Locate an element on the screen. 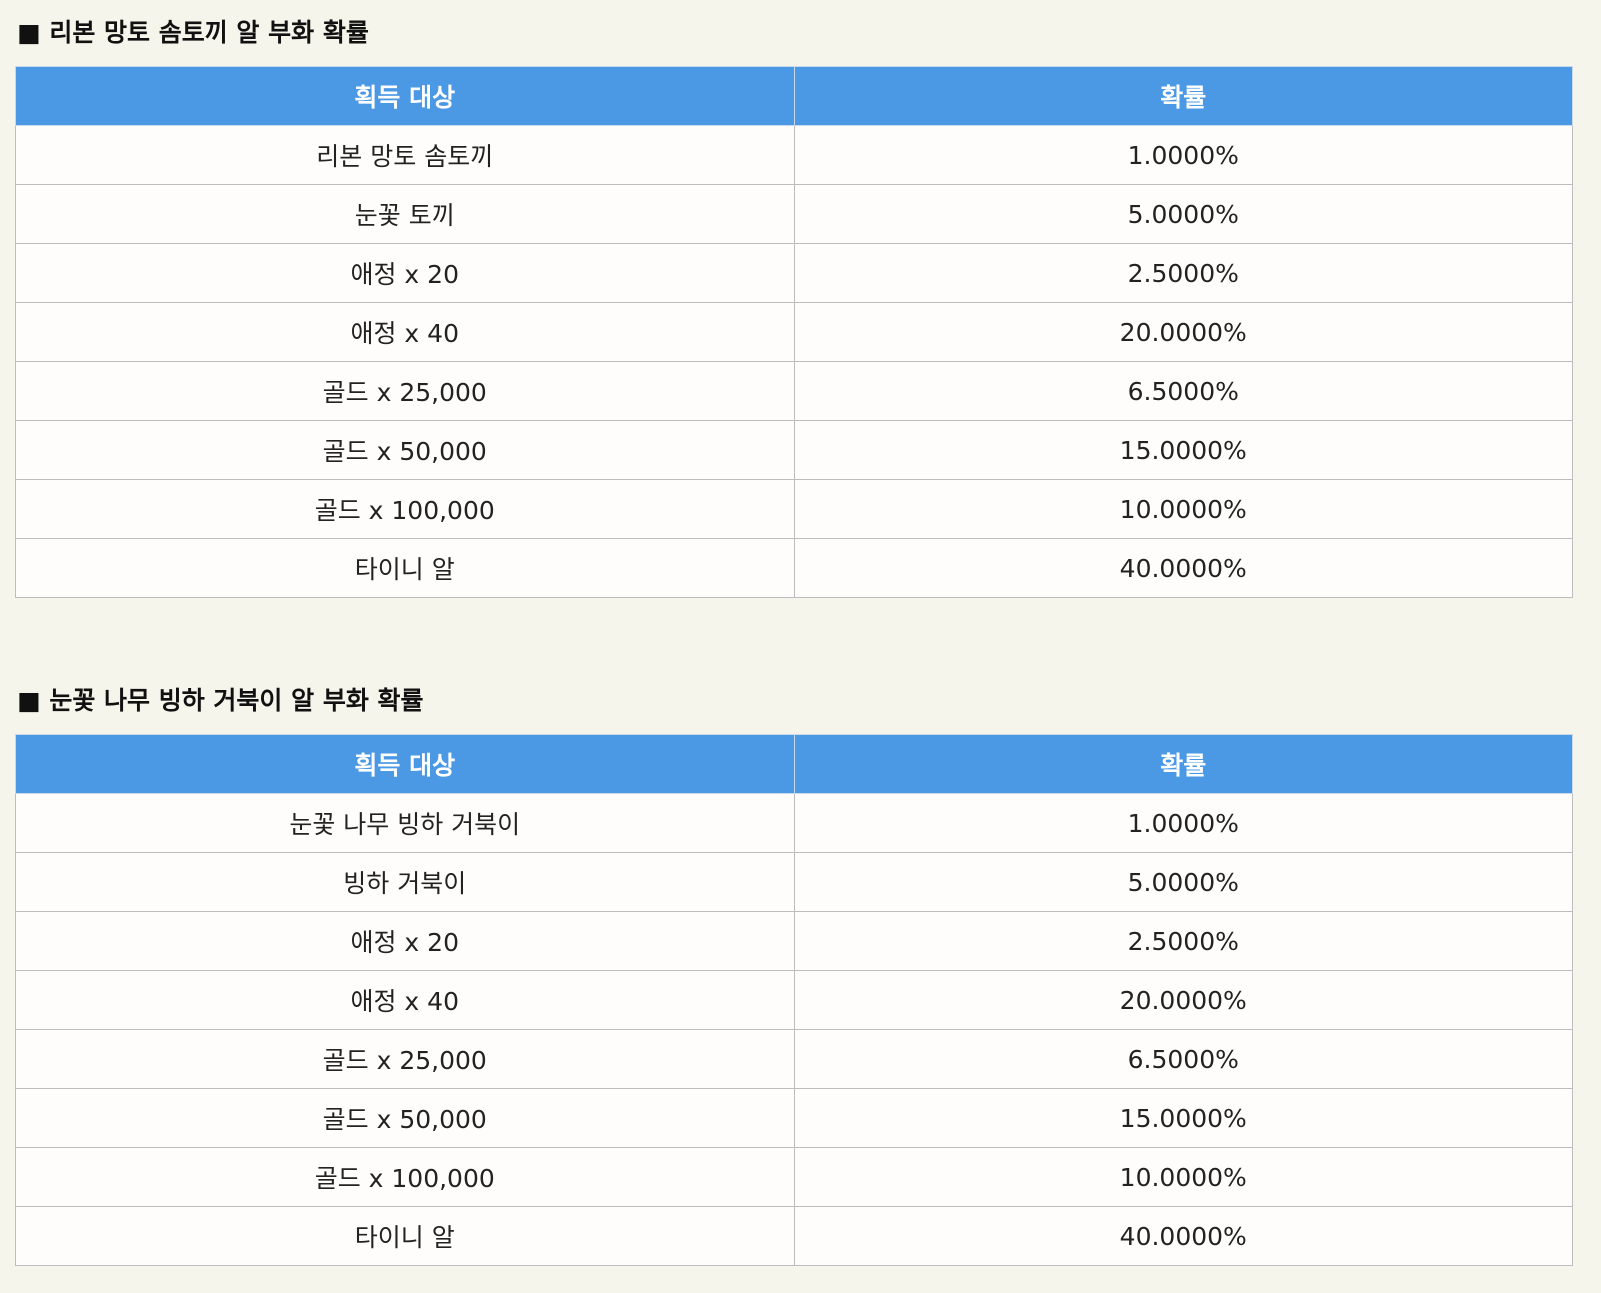 Image resolution: width=1601 pixels, height=1293 pixels. table-row: 눈꽃 나무 빙하 거북이 1.0000% is located at coordinates (794, 823).